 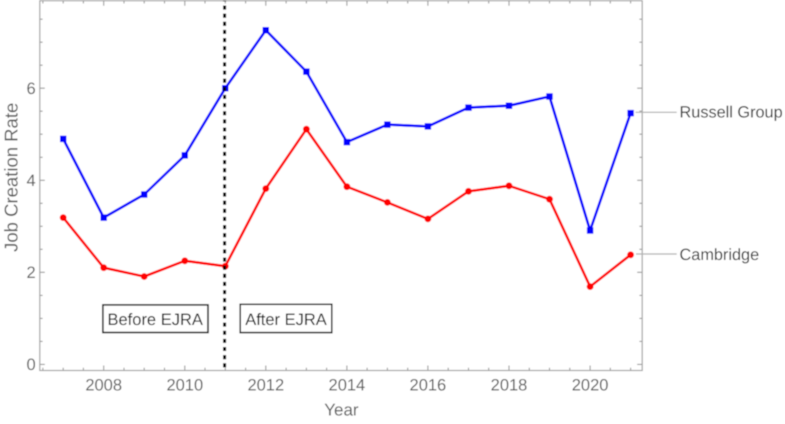 What do you see at coordinates (347, 386) in the screenshot?
I see `svg-text: 2014` at bounding box center [347, 386].